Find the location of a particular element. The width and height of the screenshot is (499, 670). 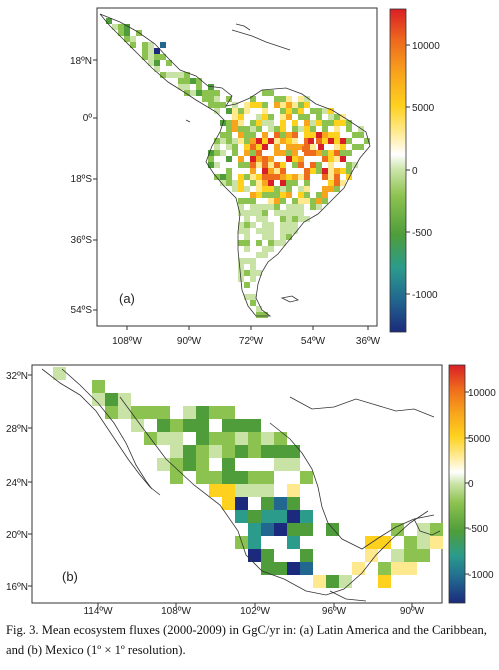

map-a-ytick-label: 18ºS is located at coordinates (82, 179).